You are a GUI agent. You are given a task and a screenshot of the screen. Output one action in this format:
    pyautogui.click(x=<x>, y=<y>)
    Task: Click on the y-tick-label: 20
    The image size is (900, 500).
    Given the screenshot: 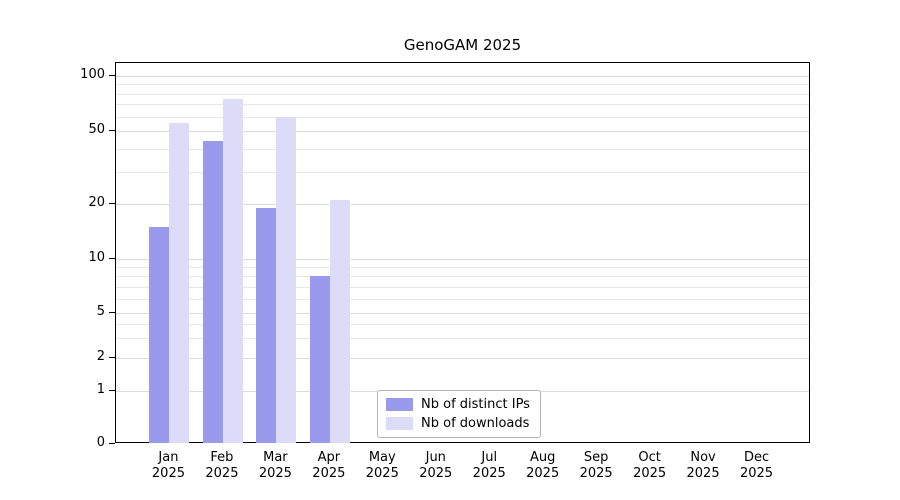 What is the action you would take?
    pyautogui.click(x=96, y=202)
    